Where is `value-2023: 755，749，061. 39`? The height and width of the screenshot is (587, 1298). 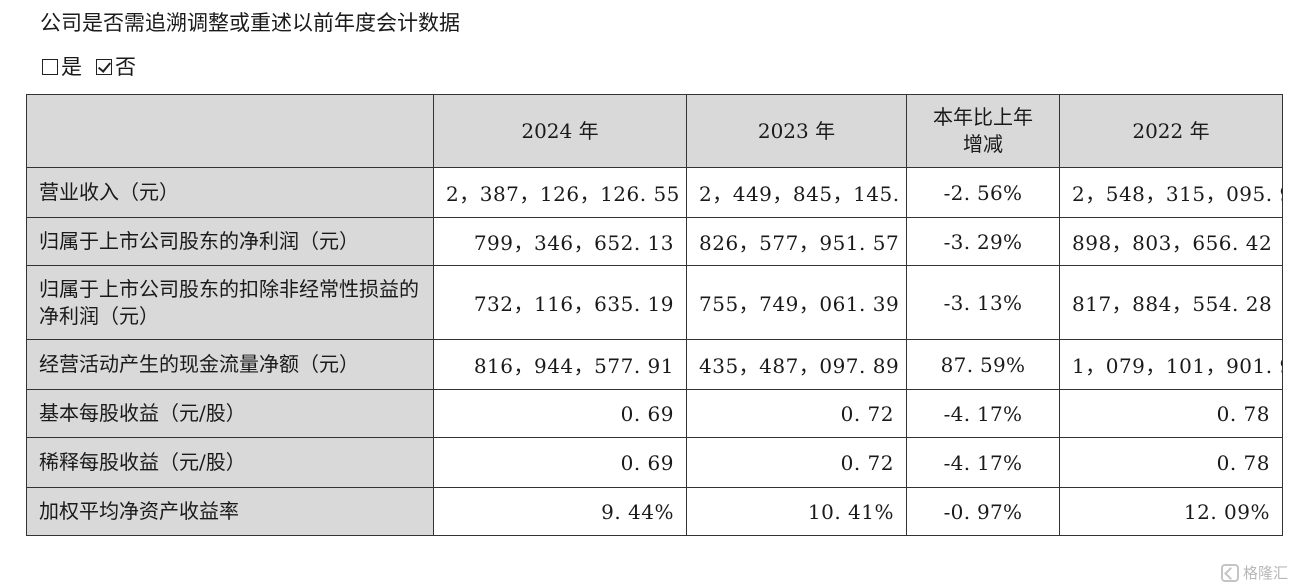
value-2023: 755，749，061. 39 is located at coordinates (796, 302).